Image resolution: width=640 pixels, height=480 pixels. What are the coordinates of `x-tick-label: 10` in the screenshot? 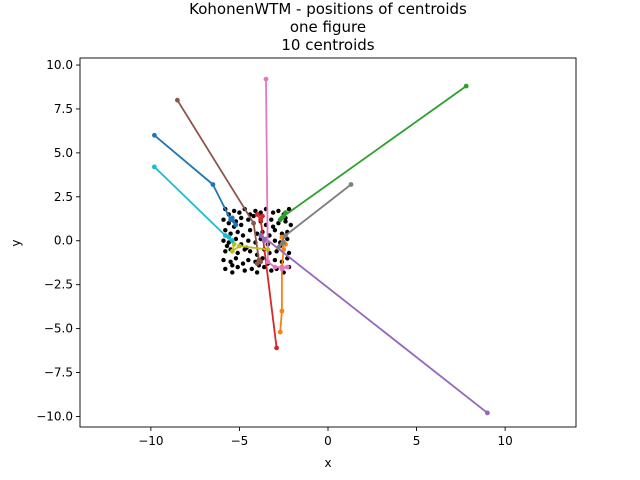 It's located at (505, 441).